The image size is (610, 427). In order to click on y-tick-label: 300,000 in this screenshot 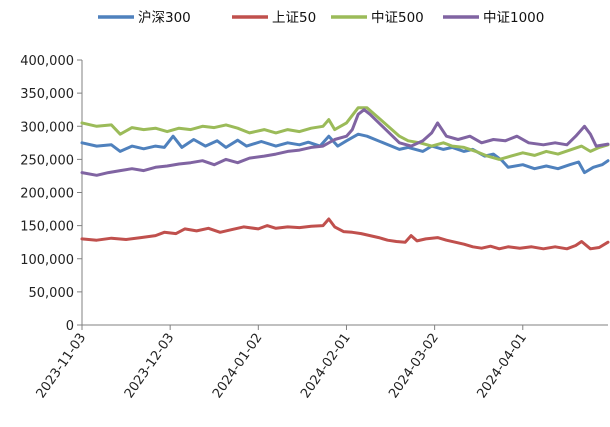, I will do `click(47, 127)`.